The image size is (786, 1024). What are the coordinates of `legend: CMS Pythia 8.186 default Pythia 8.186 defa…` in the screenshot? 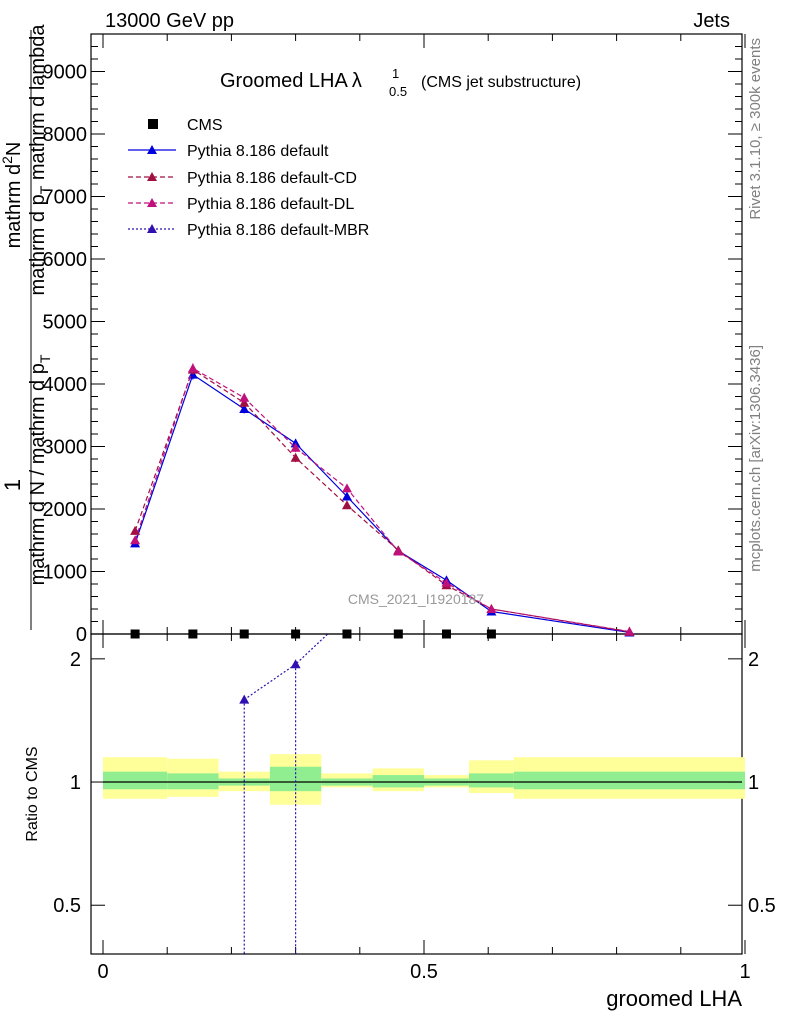 It's located at (248, 178).